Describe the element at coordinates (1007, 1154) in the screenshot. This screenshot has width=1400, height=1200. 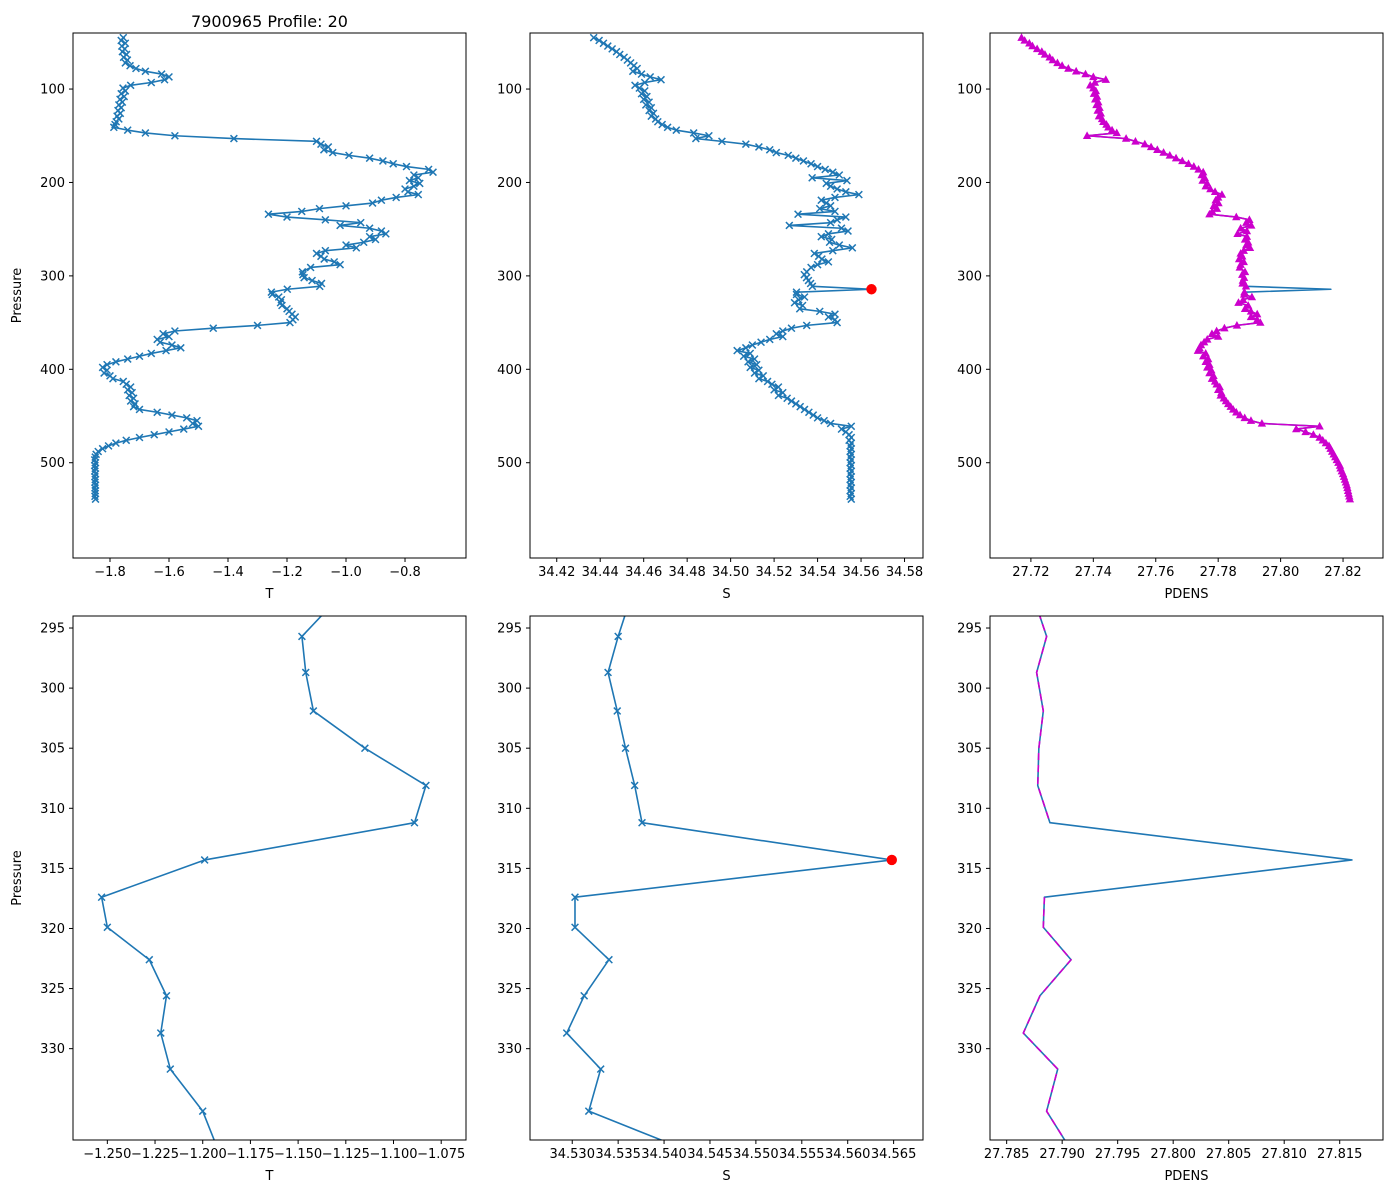
I see `x-tick-label: 27.785` at that location.